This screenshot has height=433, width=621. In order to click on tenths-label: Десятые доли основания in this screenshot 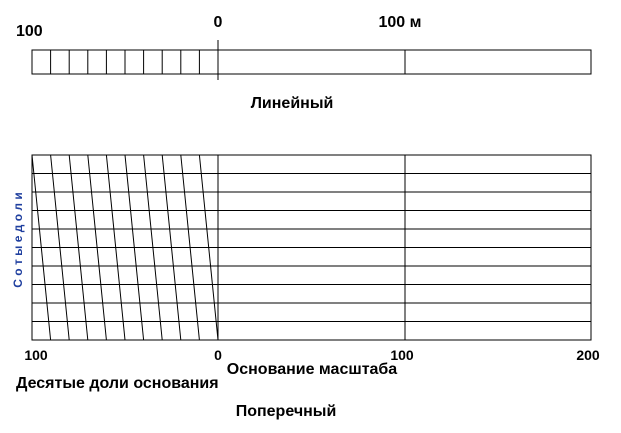, I will do `click(117, 383)`.